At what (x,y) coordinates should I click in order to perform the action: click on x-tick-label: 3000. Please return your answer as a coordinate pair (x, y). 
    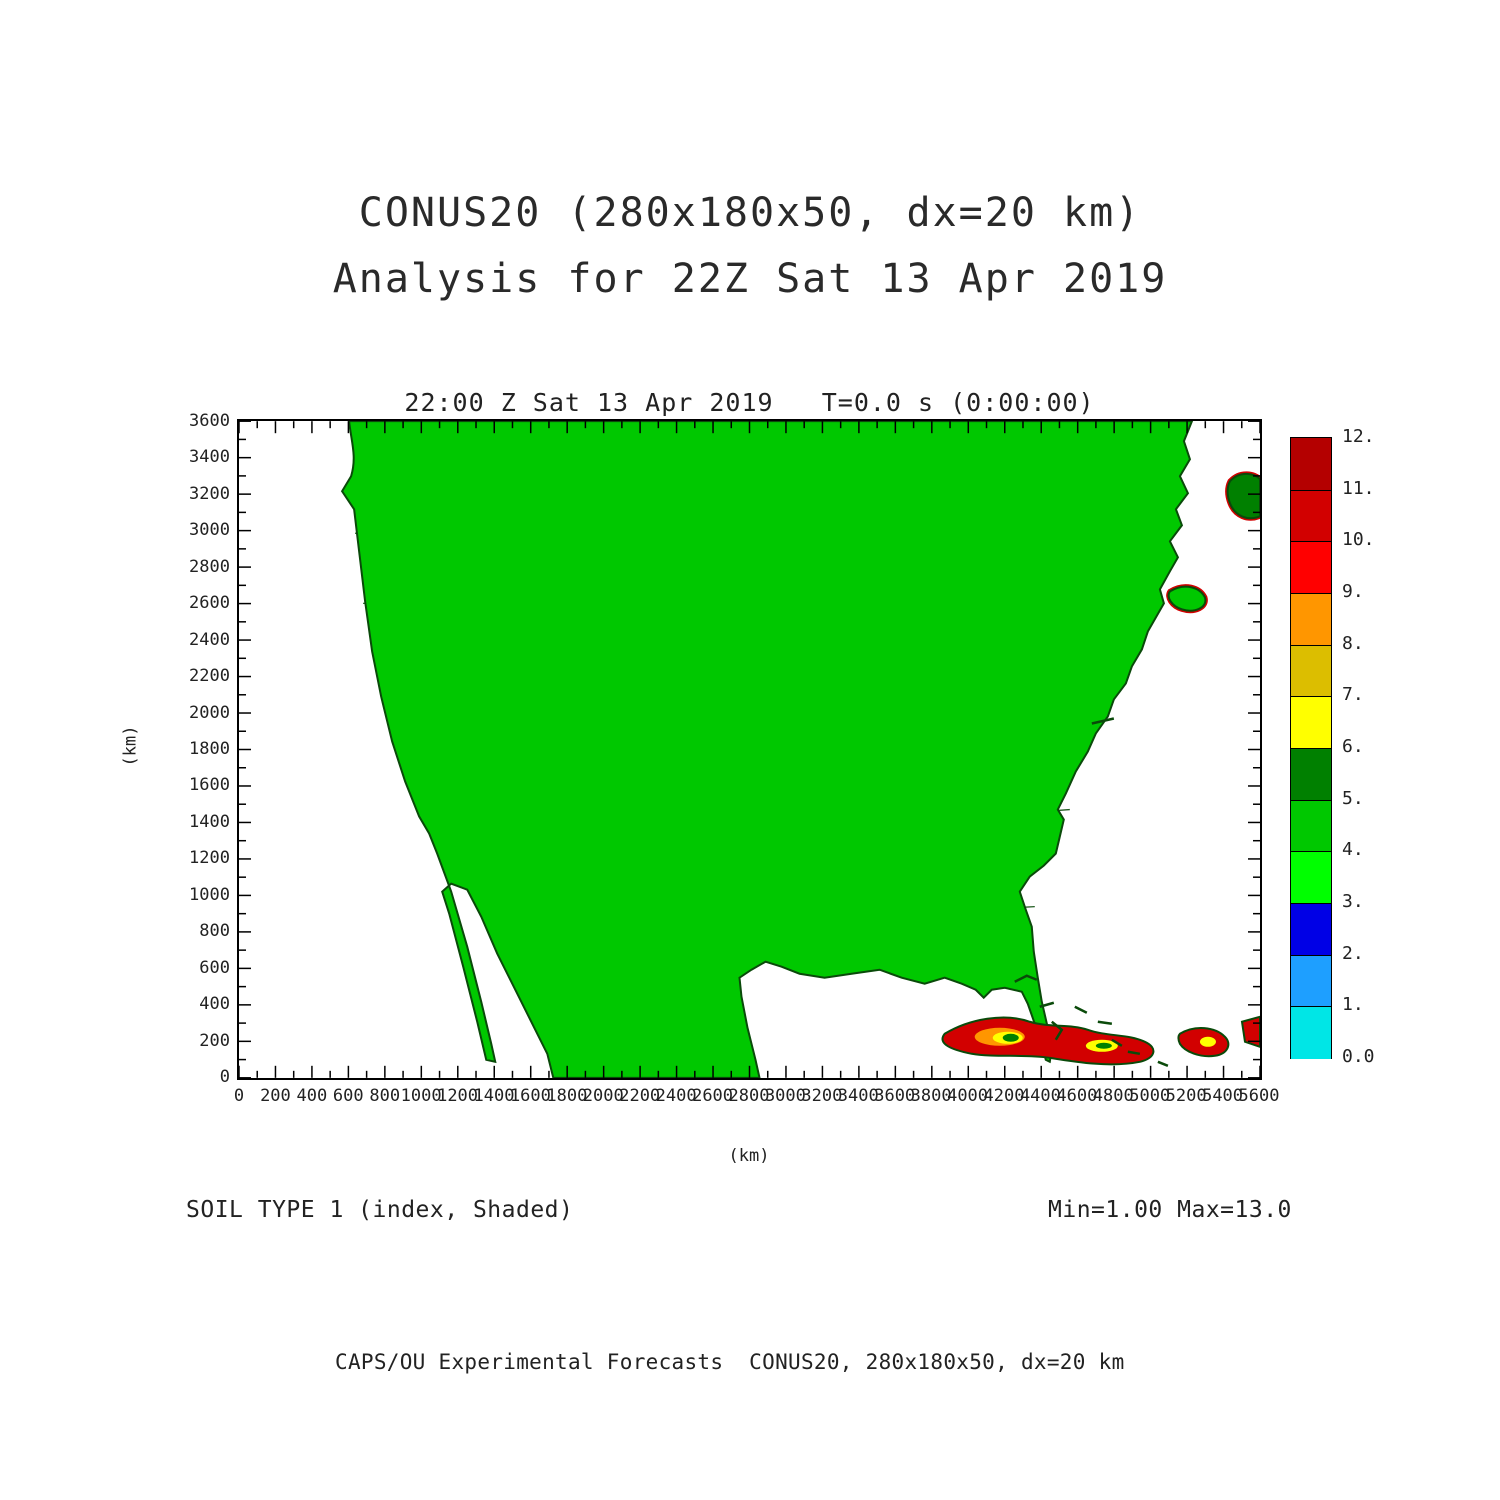
    Looking at the image, I should click on (785, 1096).